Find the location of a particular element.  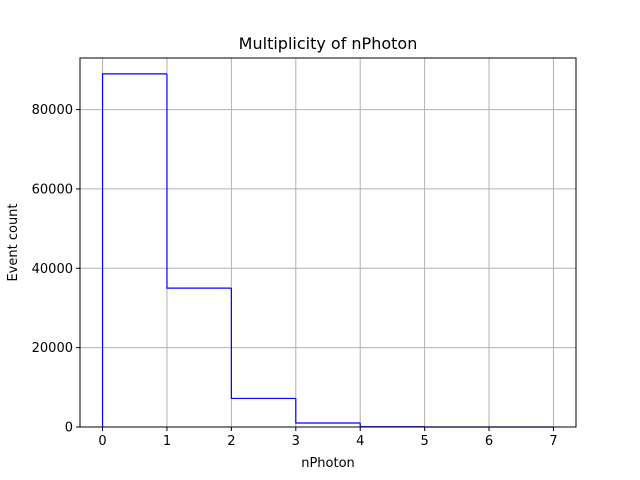

y-axis-ticks: 0 20000 40000 60000 80000 is located at coordinates (56, 269).